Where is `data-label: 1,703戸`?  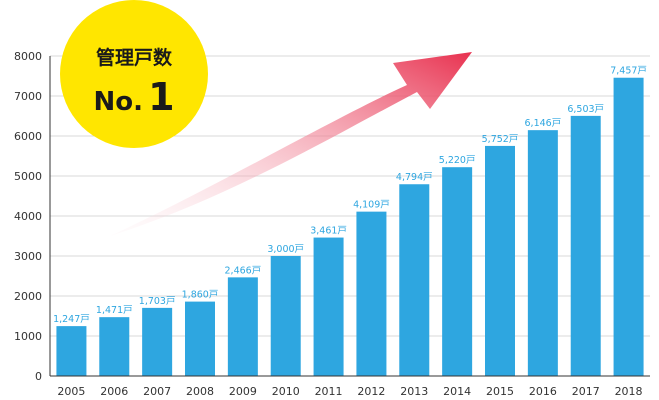
data-label: 1,703戸 is located at coordinates (157, 301).